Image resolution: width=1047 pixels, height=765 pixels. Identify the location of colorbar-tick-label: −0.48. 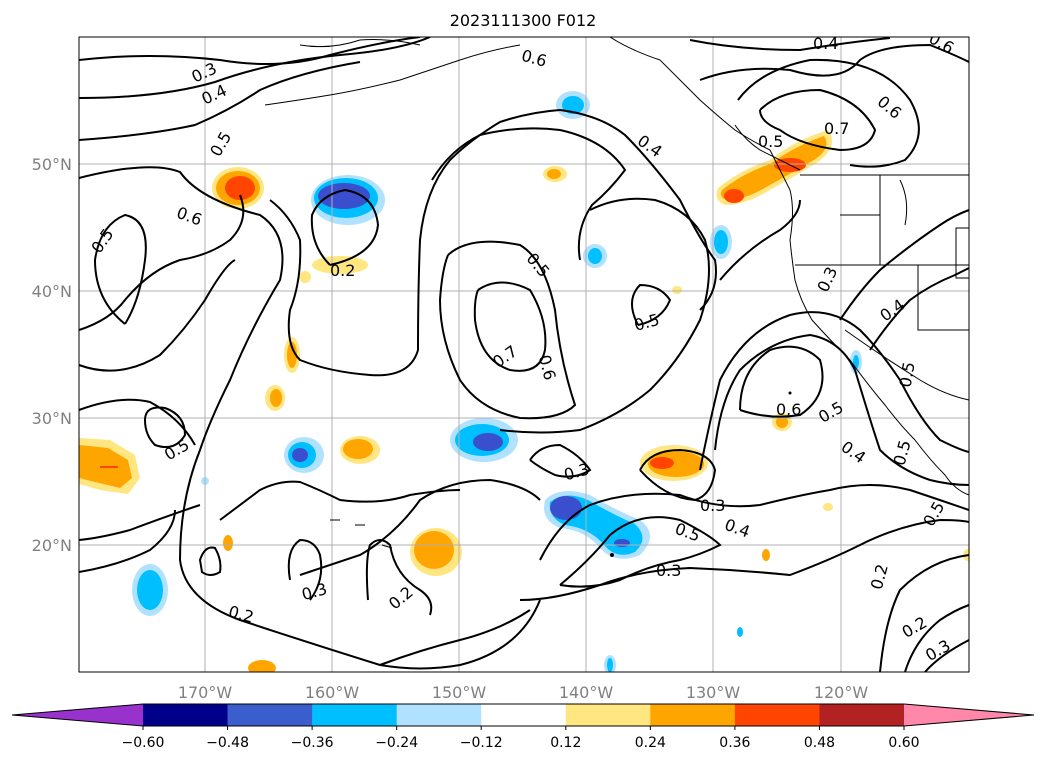
(227, 743).